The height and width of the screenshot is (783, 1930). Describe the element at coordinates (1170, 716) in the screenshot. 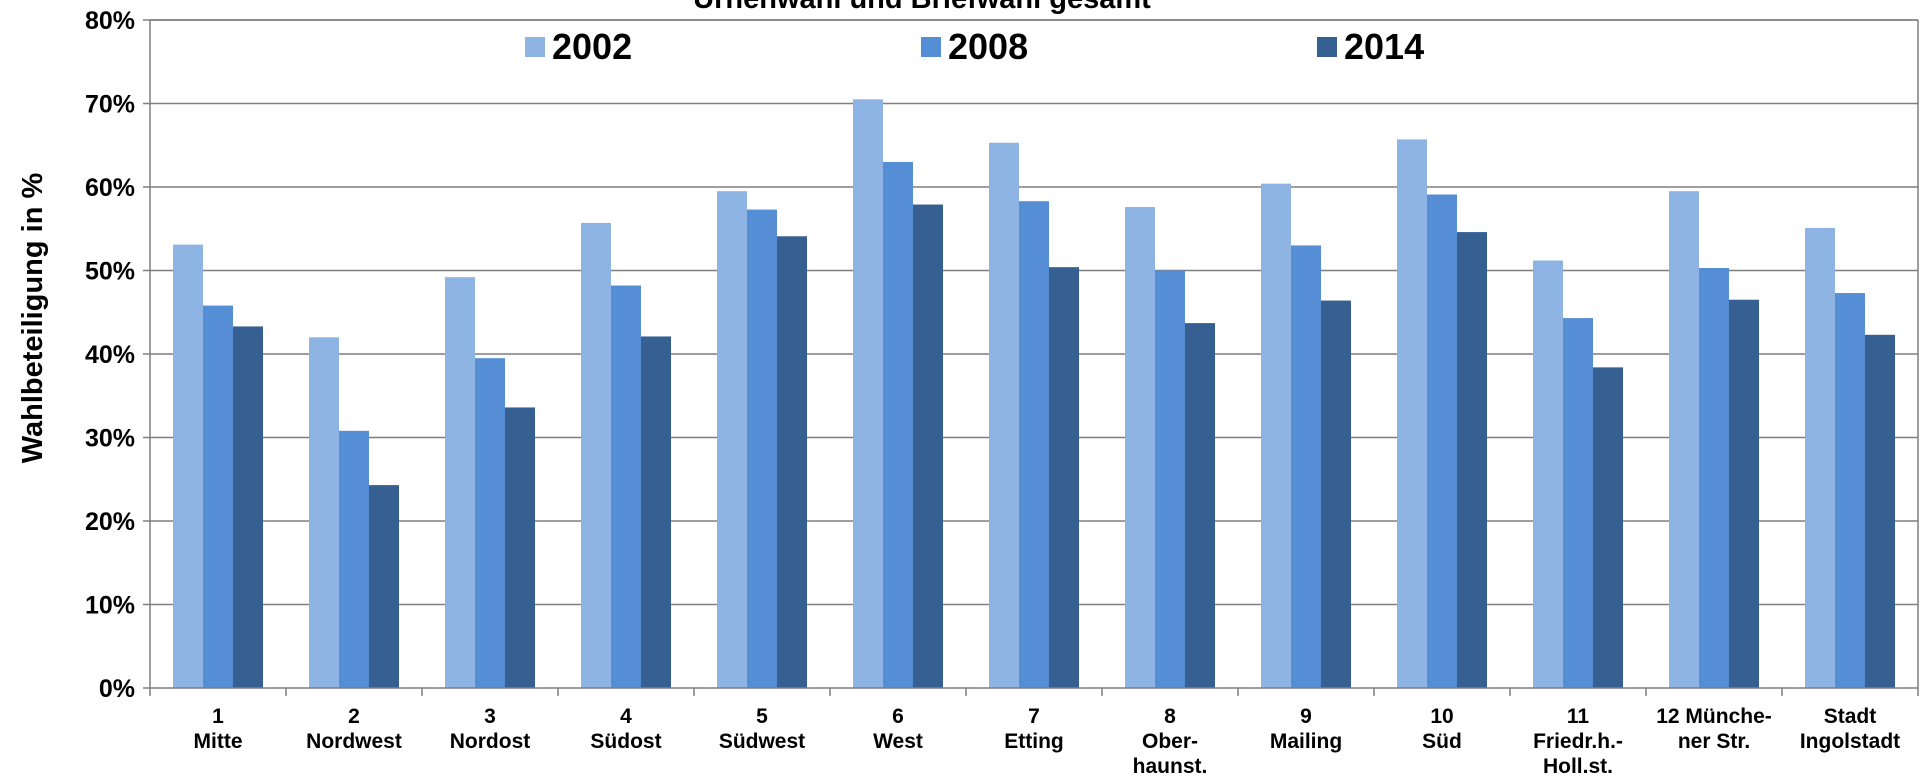

I see `x-category-label: 8` at that location.